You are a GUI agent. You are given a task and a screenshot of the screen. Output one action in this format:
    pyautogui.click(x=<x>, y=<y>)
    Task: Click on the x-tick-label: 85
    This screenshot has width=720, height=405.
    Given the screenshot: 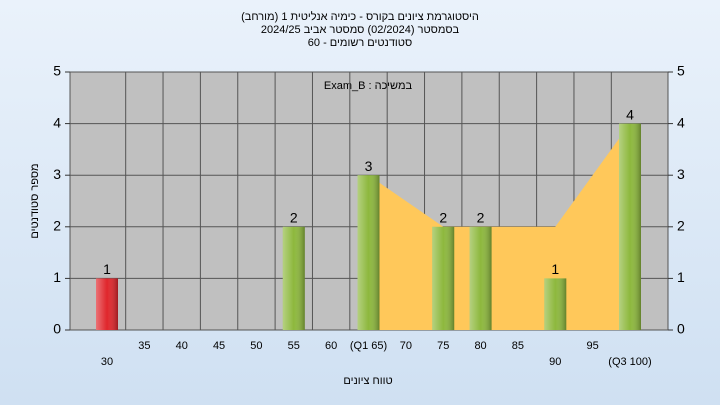 What is the action you would take?
    pyautogui.click(x=518, y=346)
    